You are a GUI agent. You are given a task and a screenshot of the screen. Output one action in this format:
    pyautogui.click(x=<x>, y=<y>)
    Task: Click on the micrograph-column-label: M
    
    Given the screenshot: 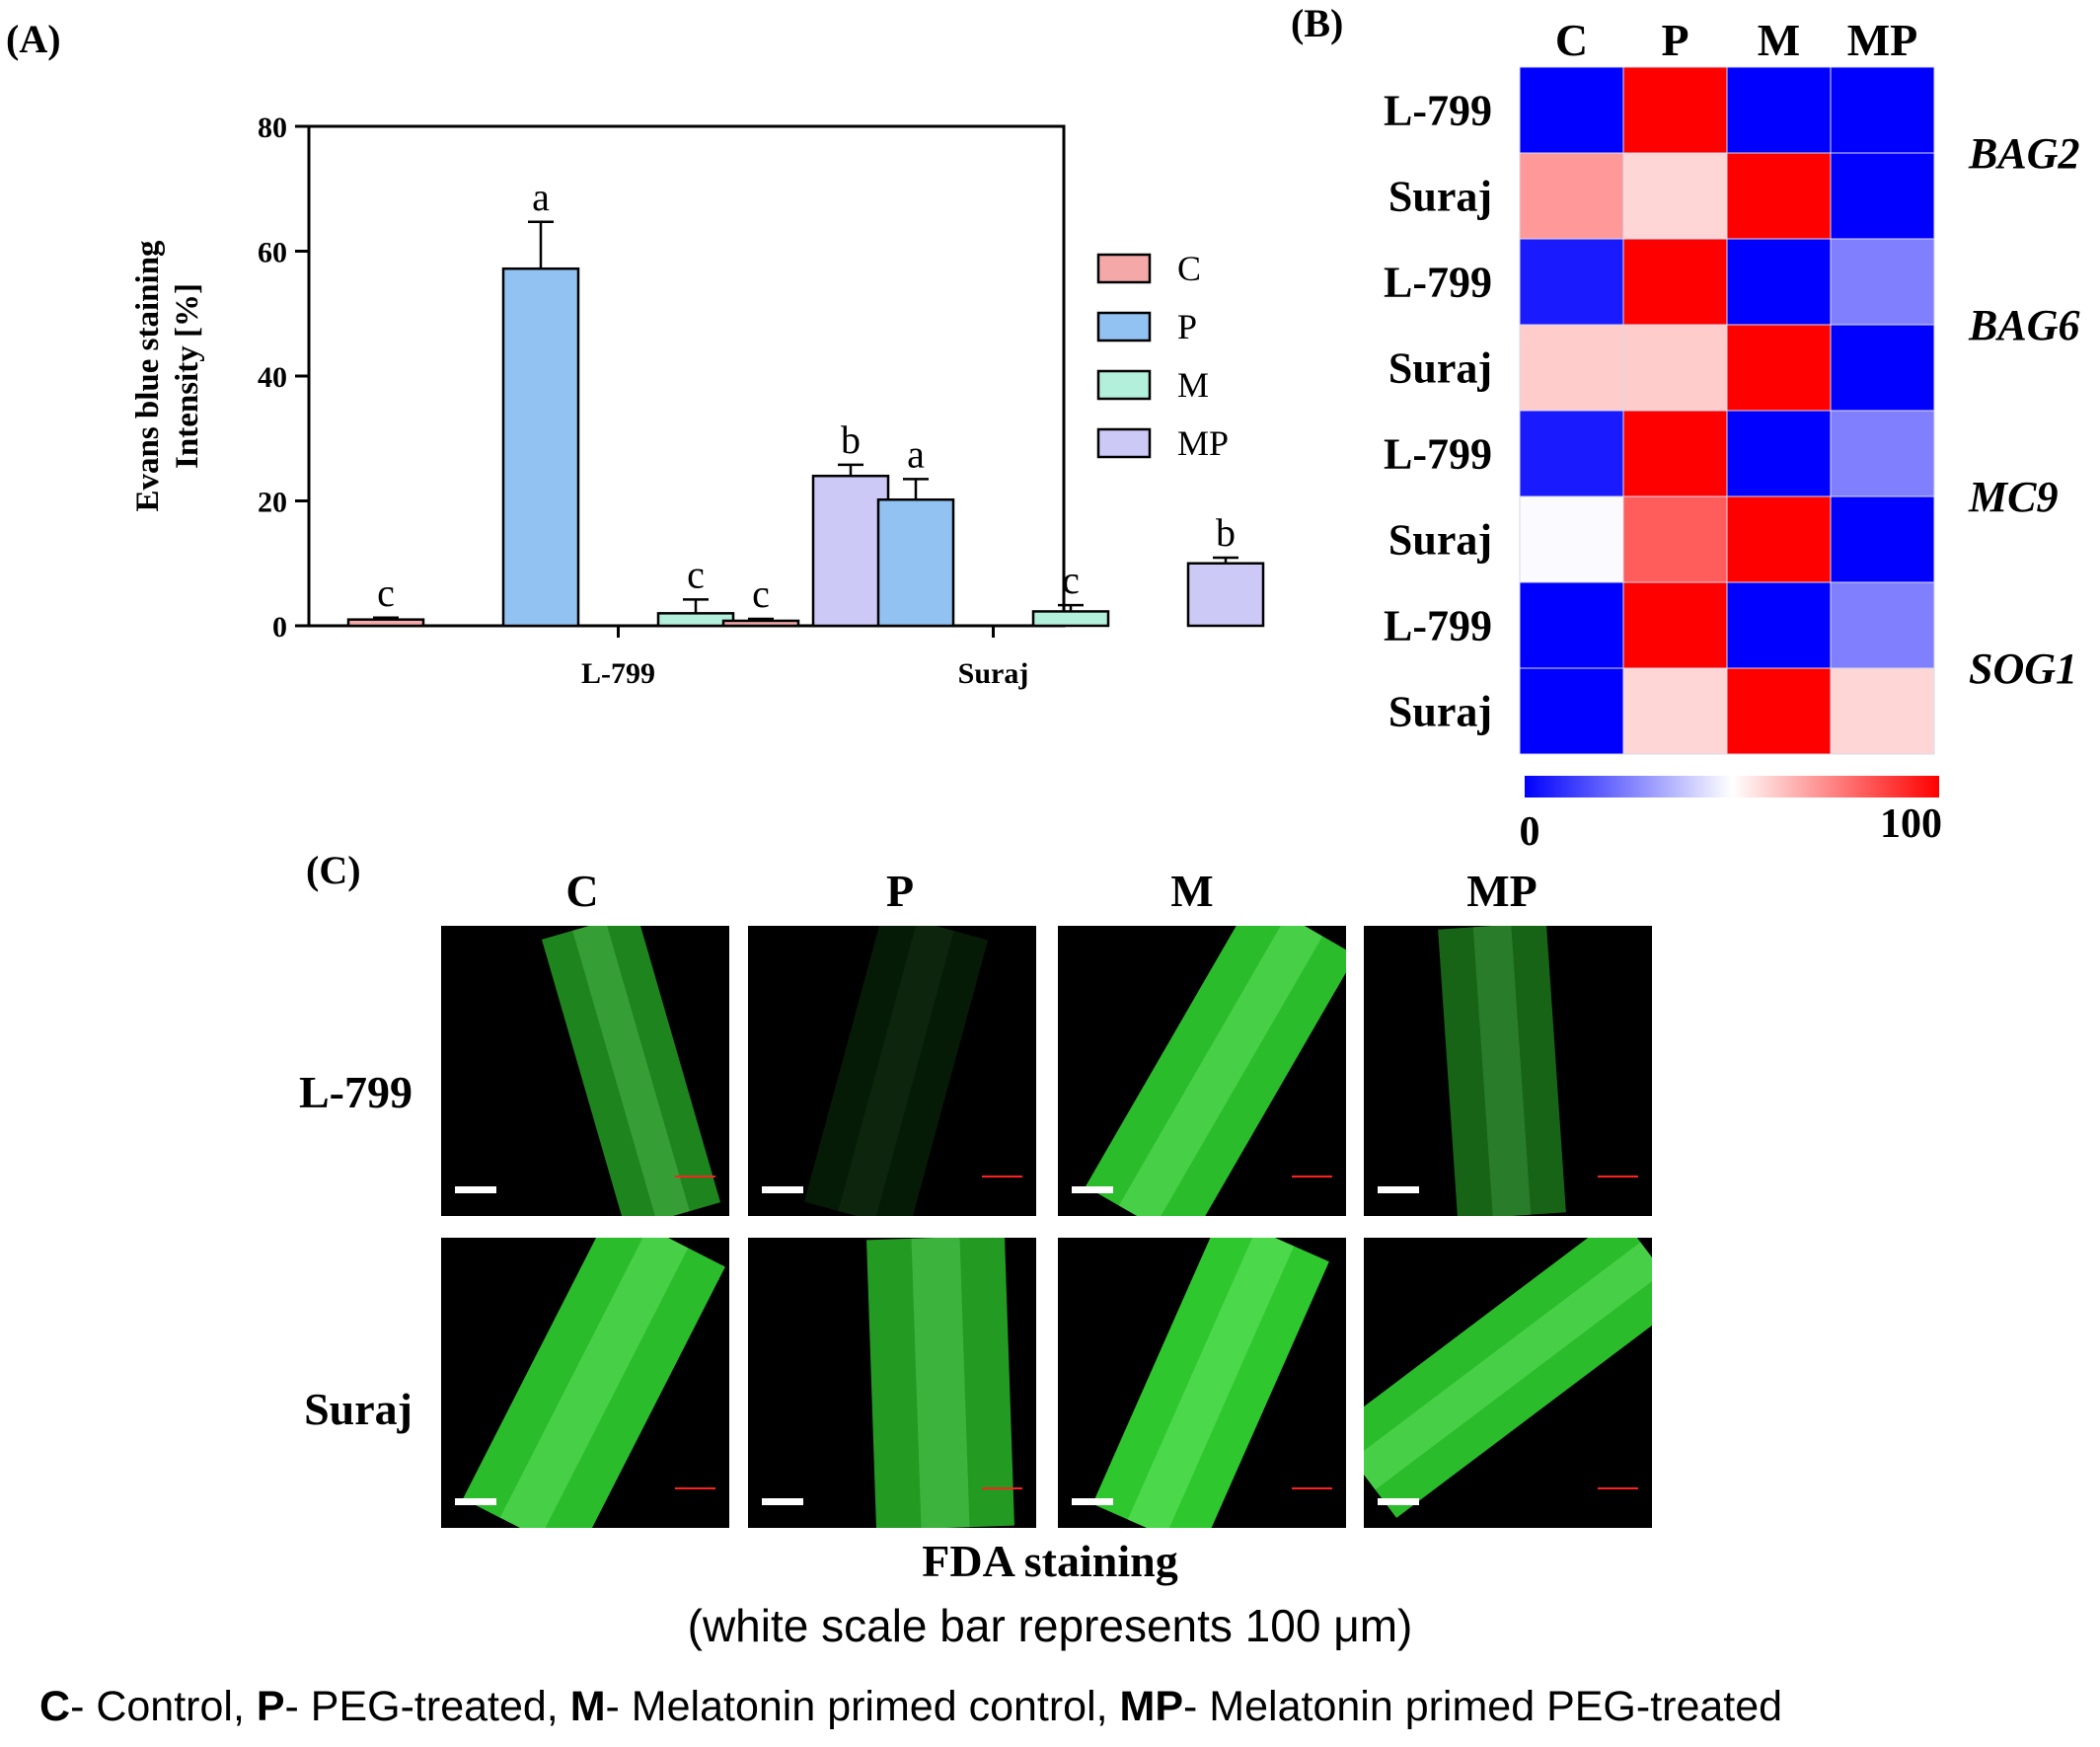 What is the action you would take?
    pyautogui.click(x=1191, y=891)
    